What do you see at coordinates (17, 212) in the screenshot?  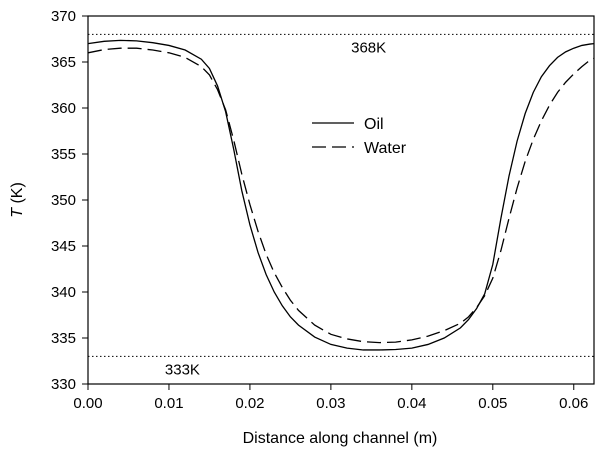 I see `y-axis-label-variable: T` at bounding box center [17, 212].